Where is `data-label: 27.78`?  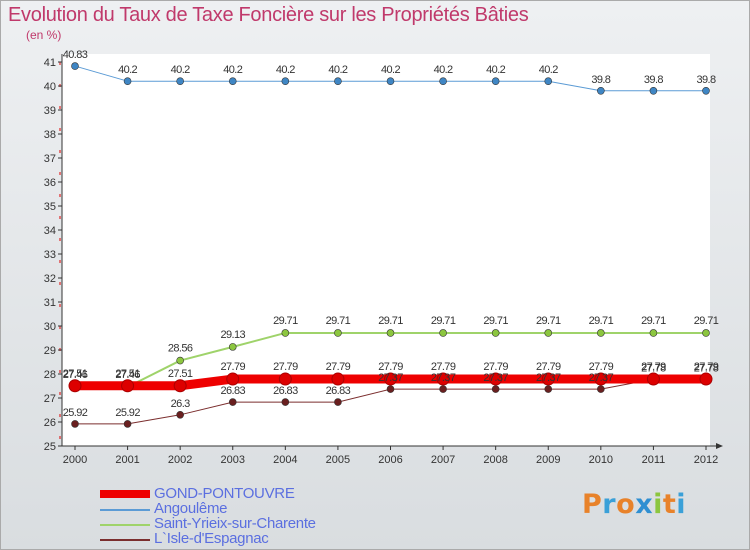 data-label: 27.78 is located at coordinates (706, 368).